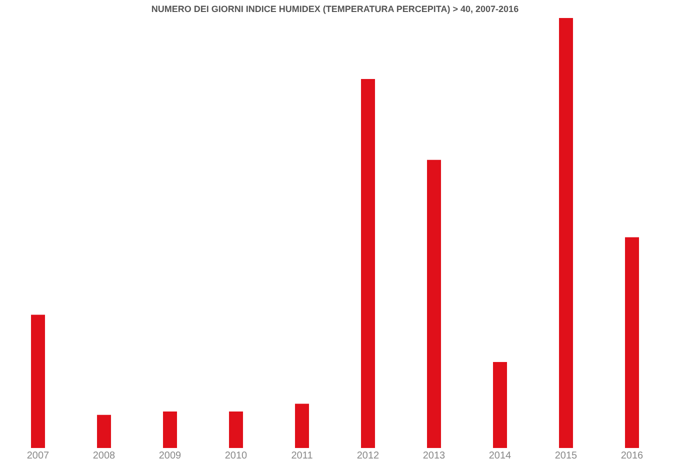 The image size is (678, 472). What do you see at coordinates (170, 456) in the screenshot?
I see `x-tick-label: 2009` at bounding box center [170, 456].